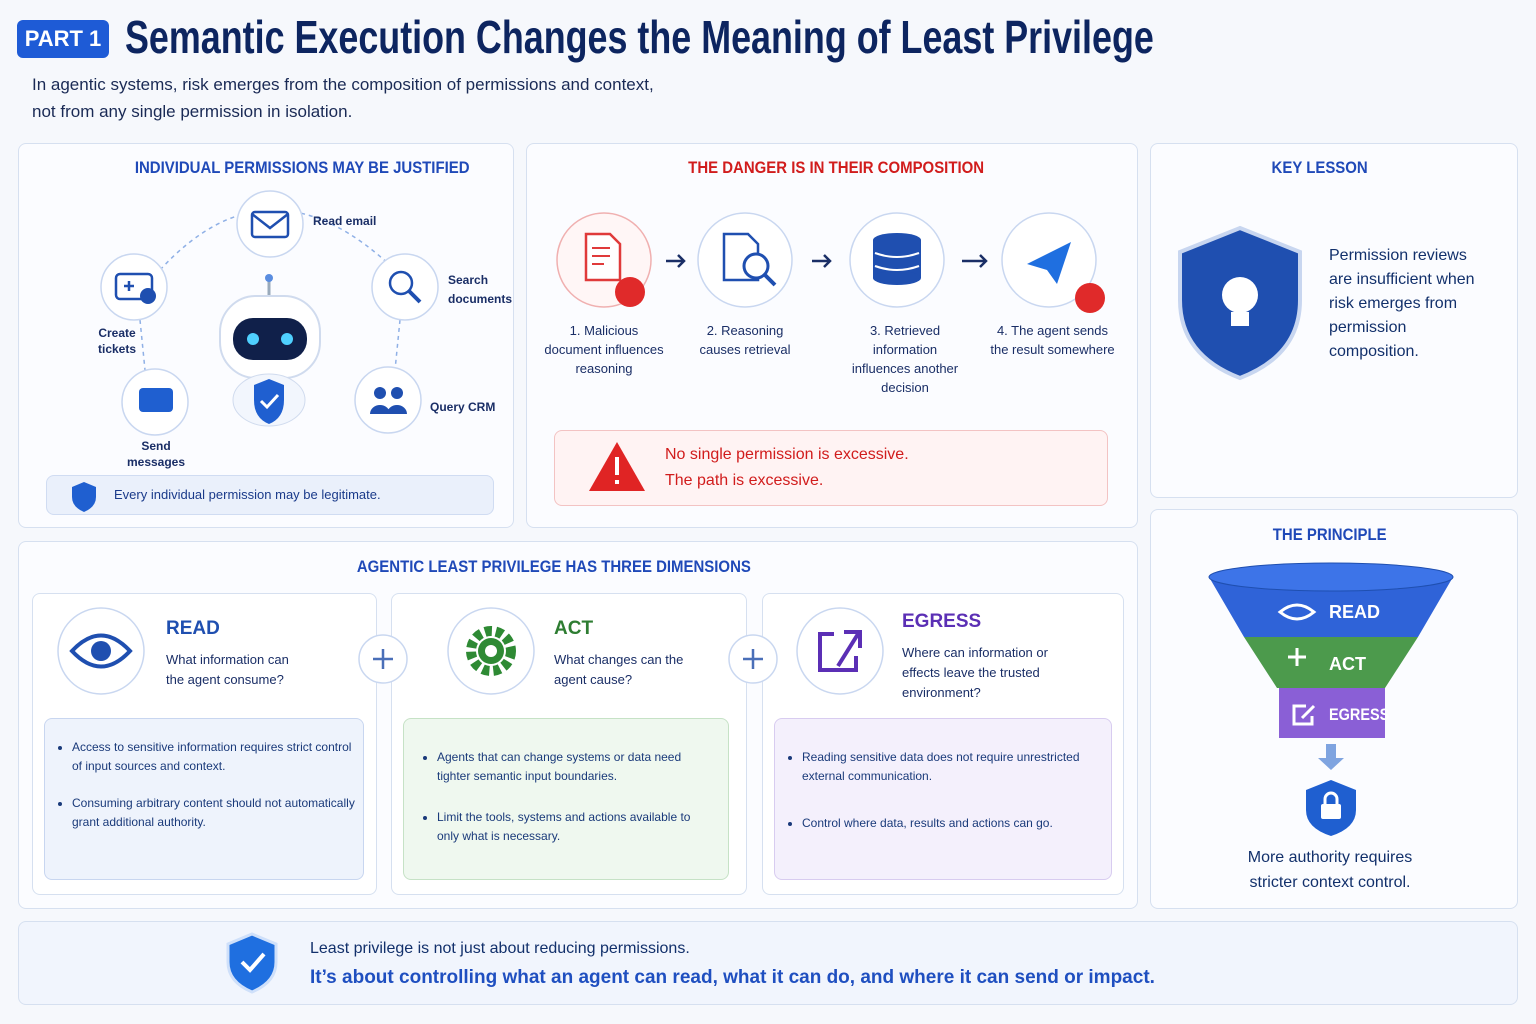 The height and width of the screenshot is (1024, 1536). I want to click on warning: The path is excessive., so click(744, 480).